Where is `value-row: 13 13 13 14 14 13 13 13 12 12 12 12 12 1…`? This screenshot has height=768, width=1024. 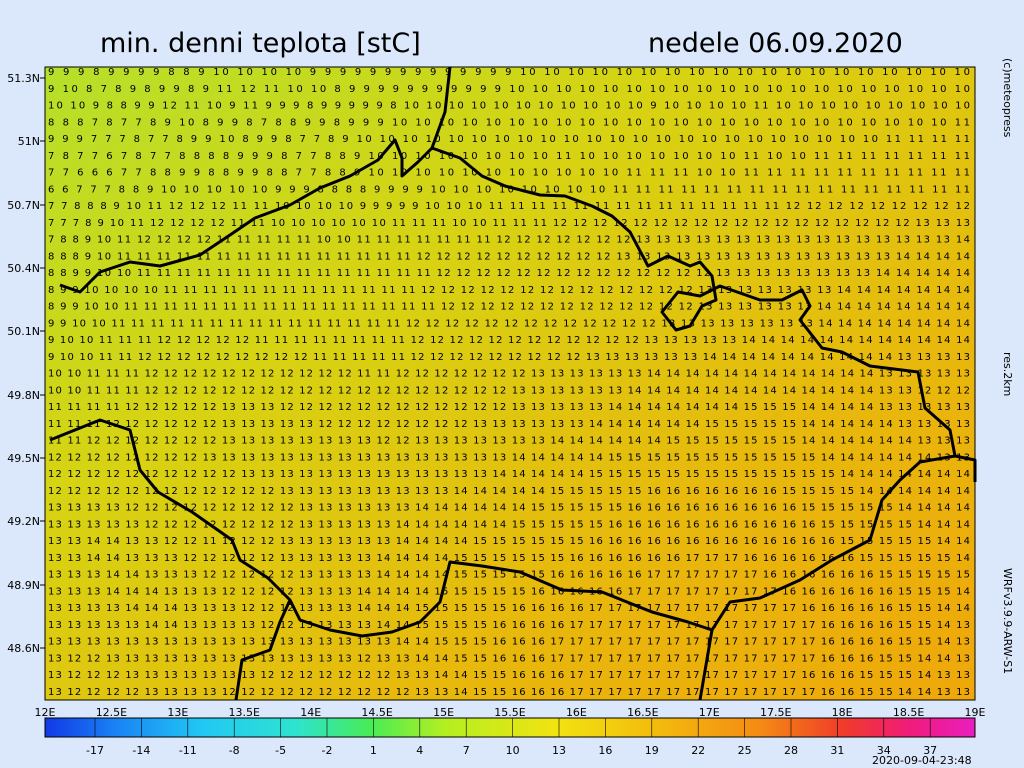
value-row: 13 13 13 14 14 13 13 13 12 12 12 12 12 1… is located at coordinates (509, 575).